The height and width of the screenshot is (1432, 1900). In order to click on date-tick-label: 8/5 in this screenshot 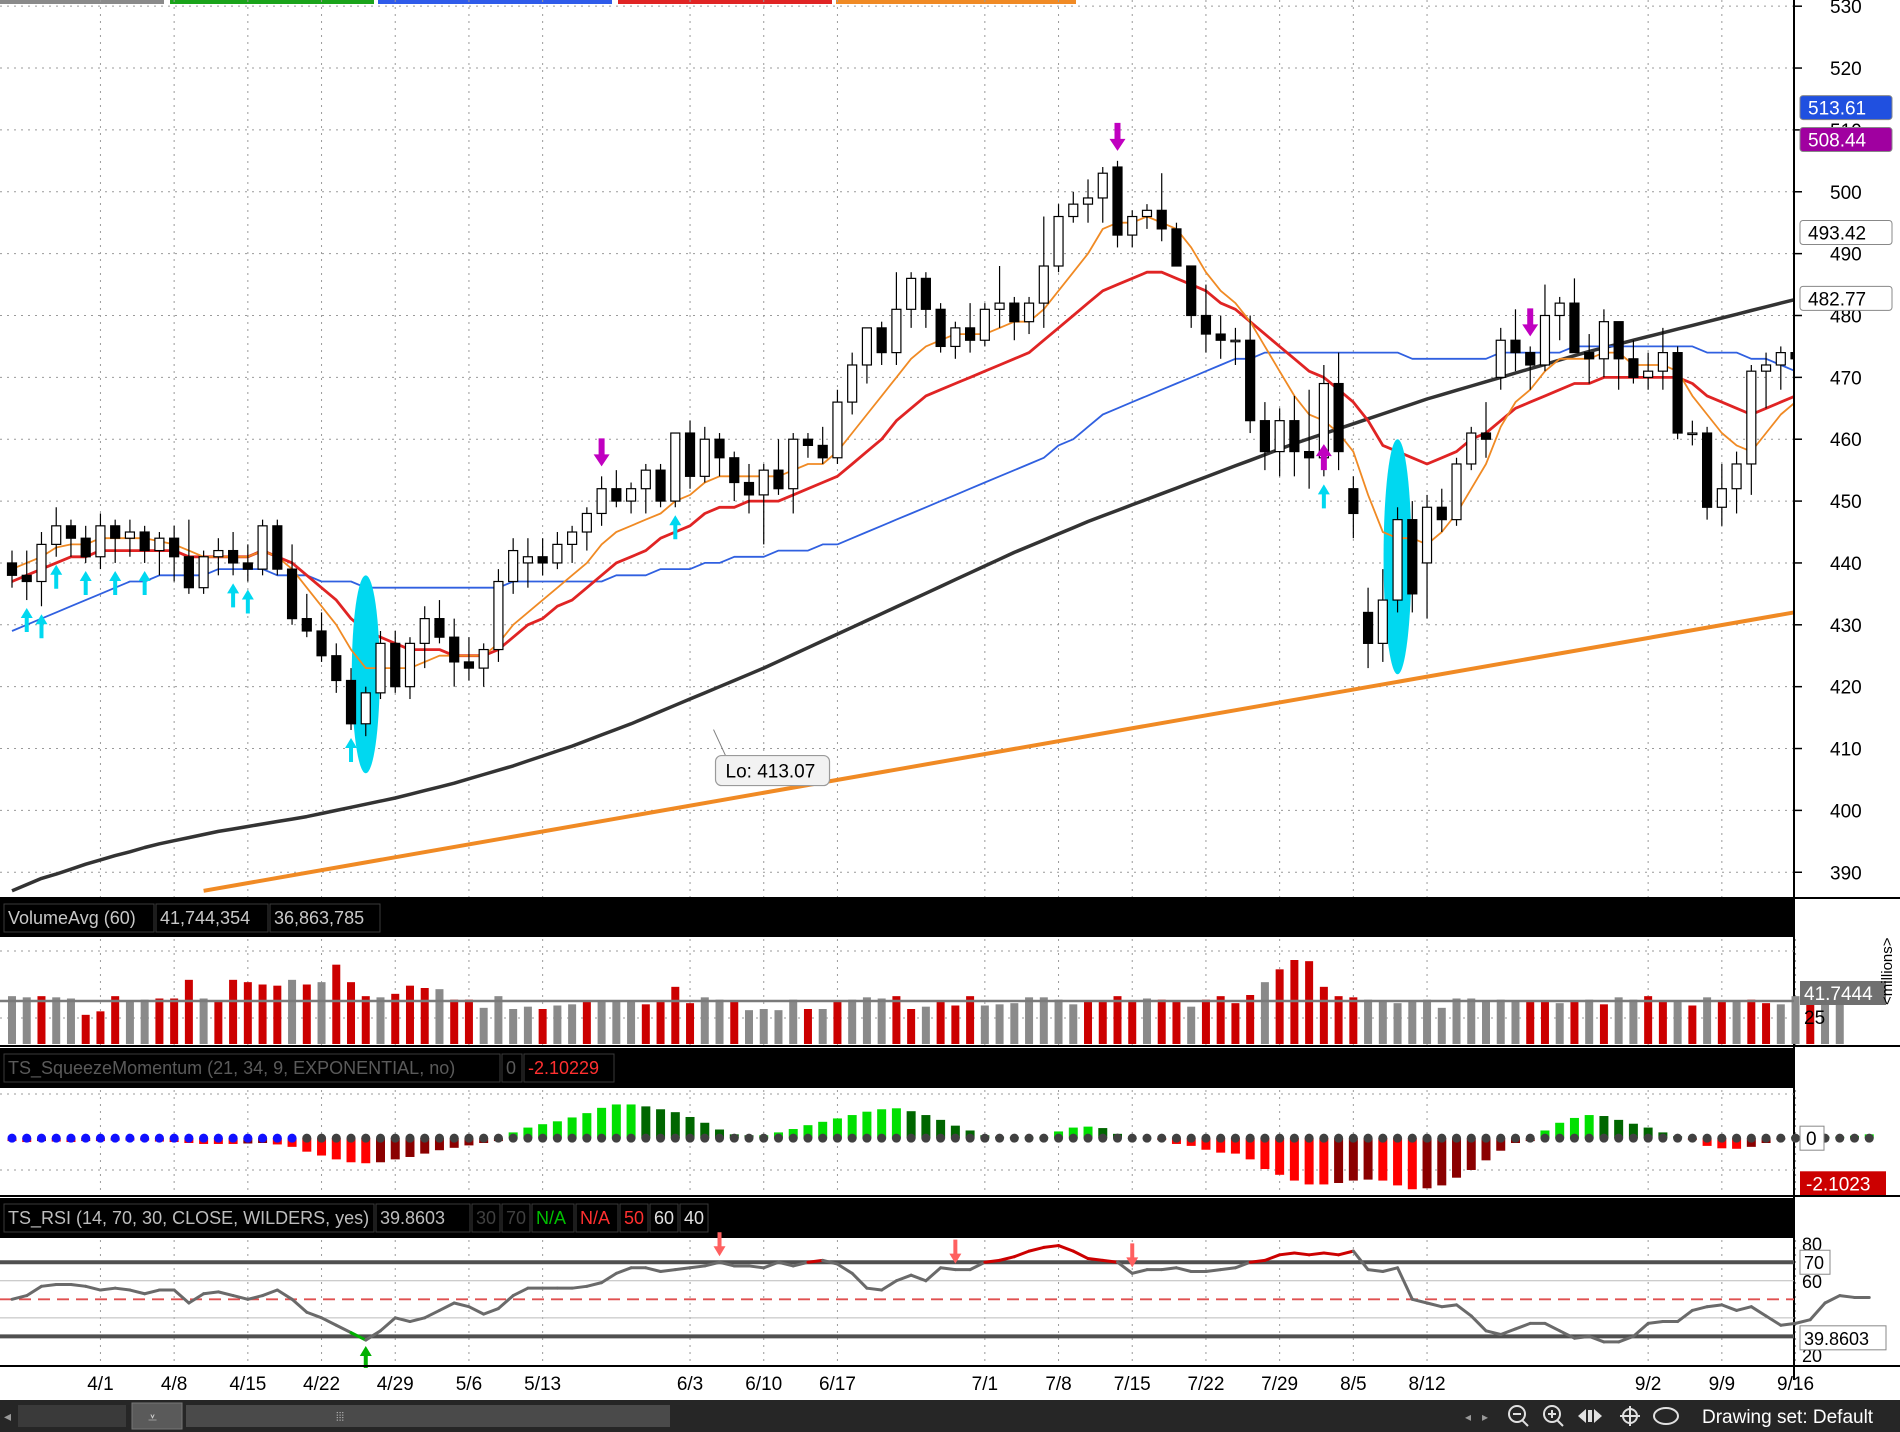, I will do `click(1353, 1384)`.